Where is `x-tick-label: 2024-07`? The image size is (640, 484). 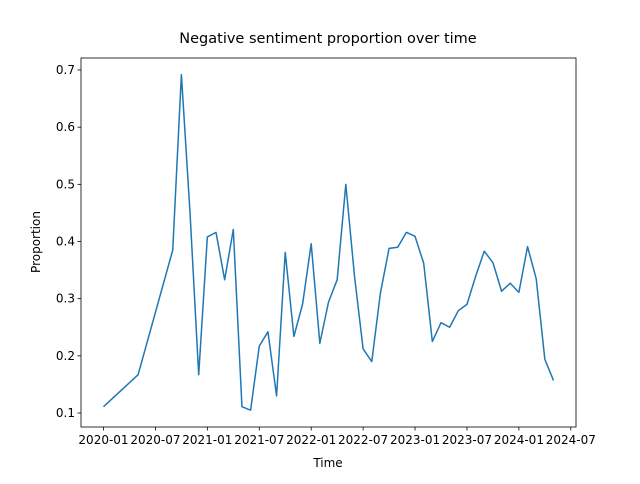
x-tick-label: 2024-07 is located at coordinates (571, 440).